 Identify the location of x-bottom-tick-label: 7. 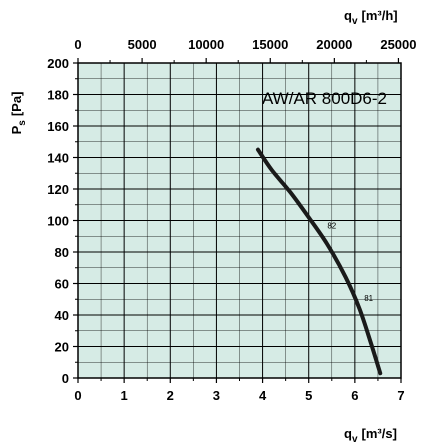
(400, 395).